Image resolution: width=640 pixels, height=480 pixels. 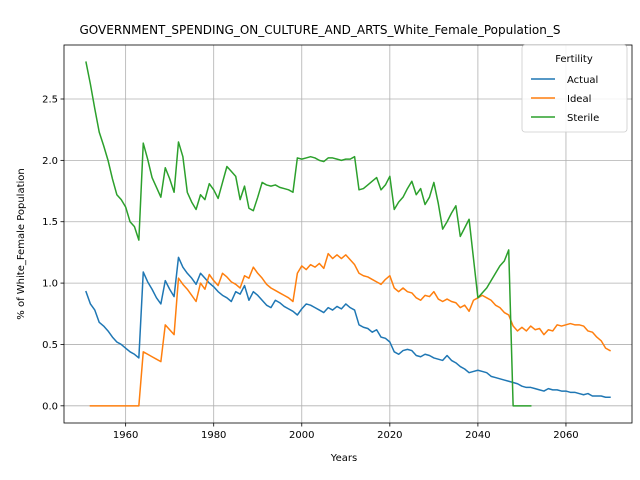 I want to click on legend-box, so click(x=574, y=88).